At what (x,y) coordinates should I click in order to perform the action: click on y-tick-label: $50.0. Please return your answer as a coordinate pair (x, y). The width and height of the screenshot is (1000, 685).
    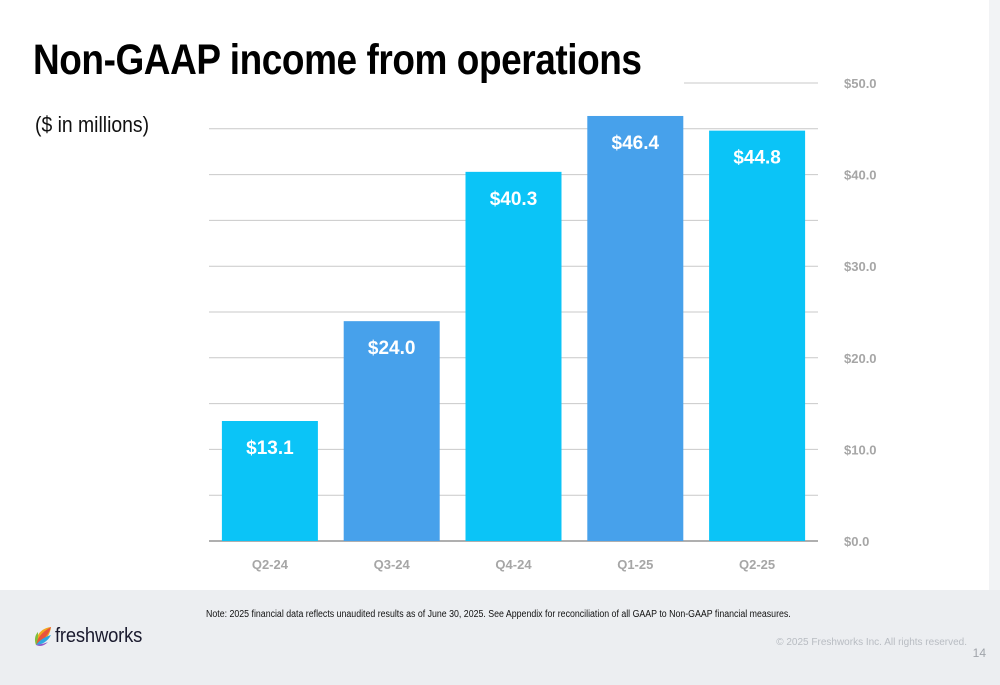
    Looking at the image, I should click on (860, 83).